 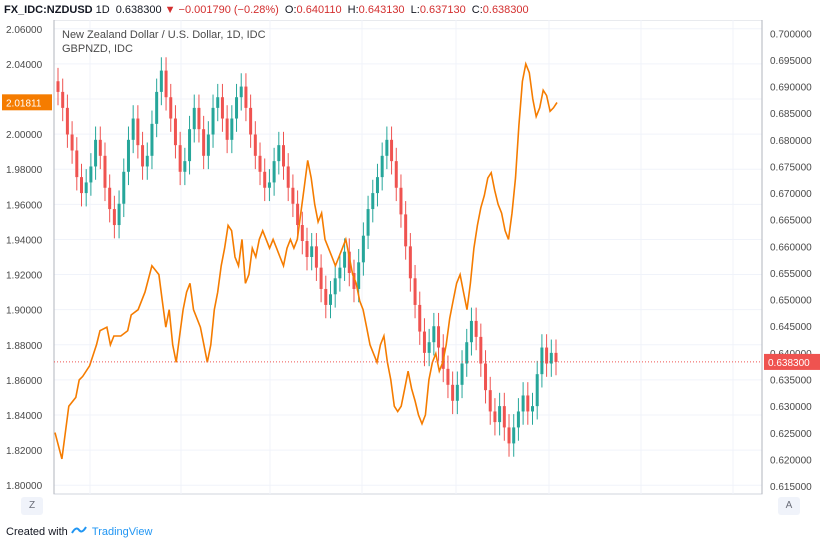 I want to click on left-axis-tick: 1.94000, so click(x=24, y=240).